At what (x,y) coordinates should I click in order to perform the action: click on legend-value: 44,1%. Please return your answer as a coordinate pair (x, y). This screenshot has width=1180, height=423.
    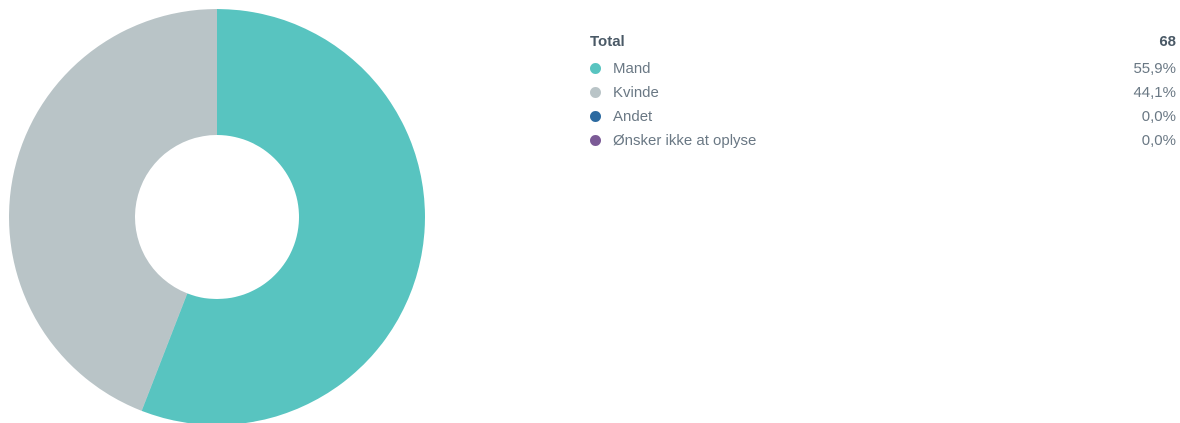
    Looking at the image, I should click on (1154, 92).